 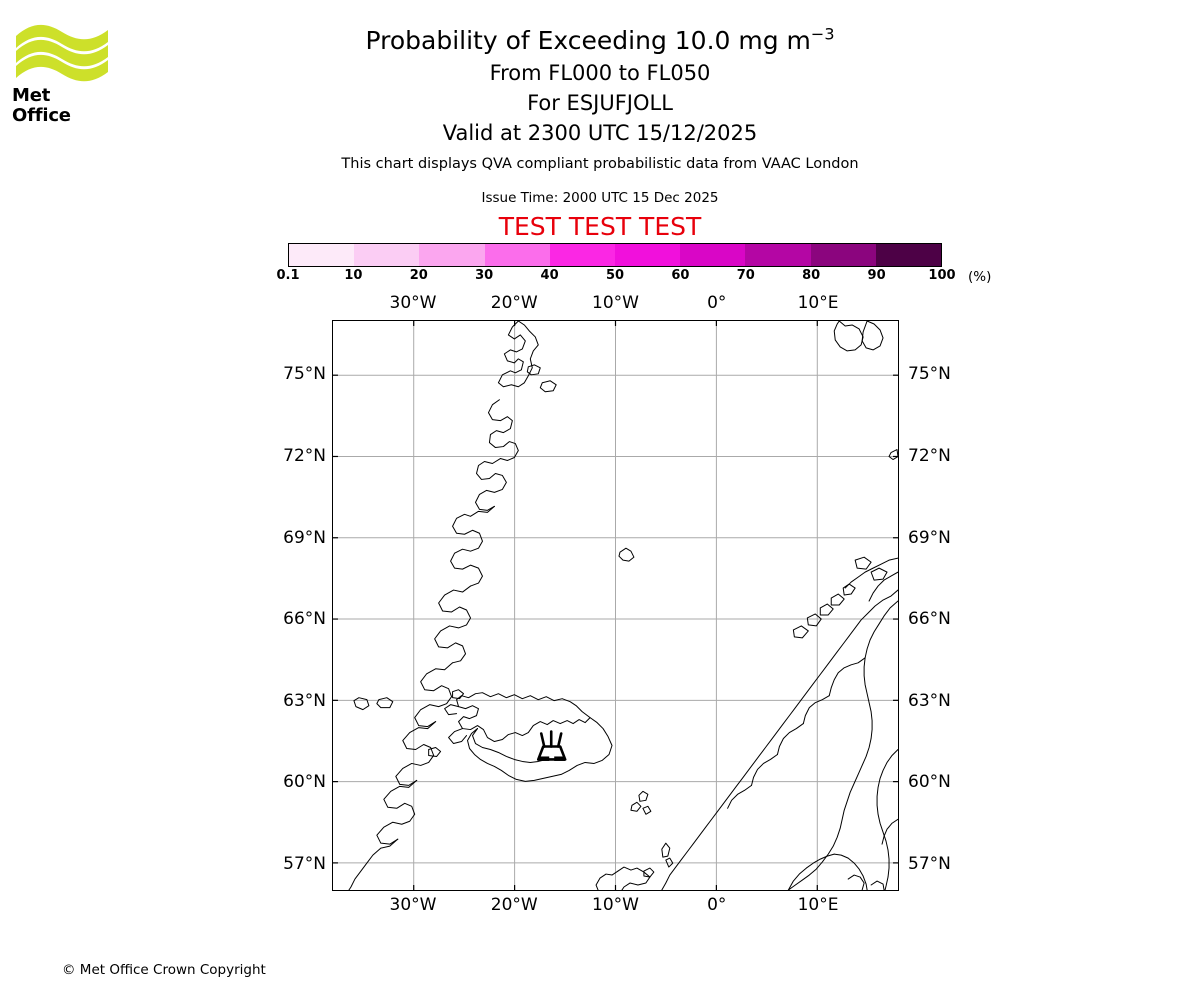 I want to click on colorbar-tick-70: 70, so click(x=745, y=275).